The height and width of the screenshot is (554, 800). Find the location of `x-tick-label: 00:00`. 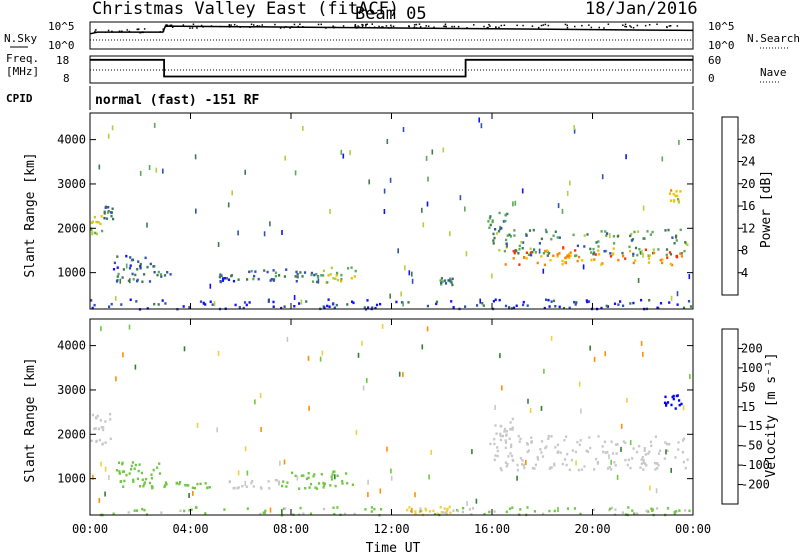

x-tick-label: 00:00 is located at coordinates (90, 529).